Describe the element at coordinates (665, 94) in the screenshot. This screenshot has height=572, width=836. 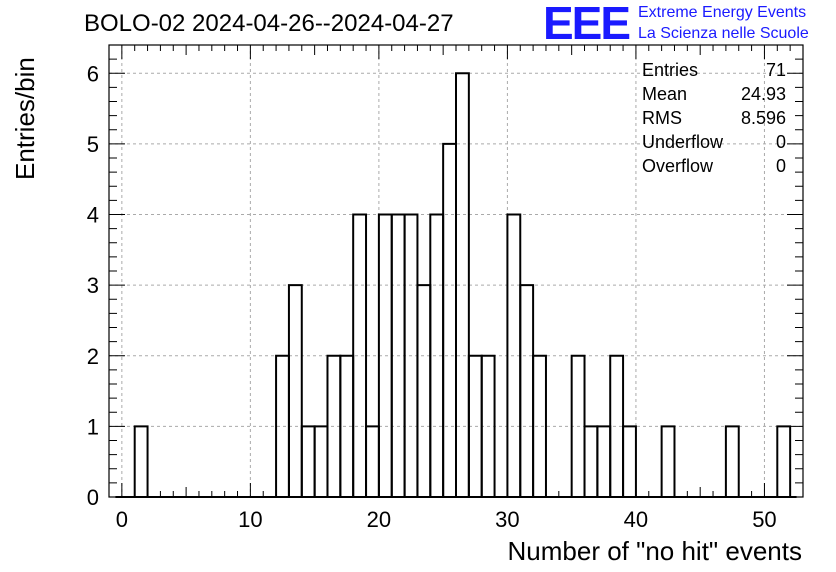
I see `stats-label: Mean` at that location.